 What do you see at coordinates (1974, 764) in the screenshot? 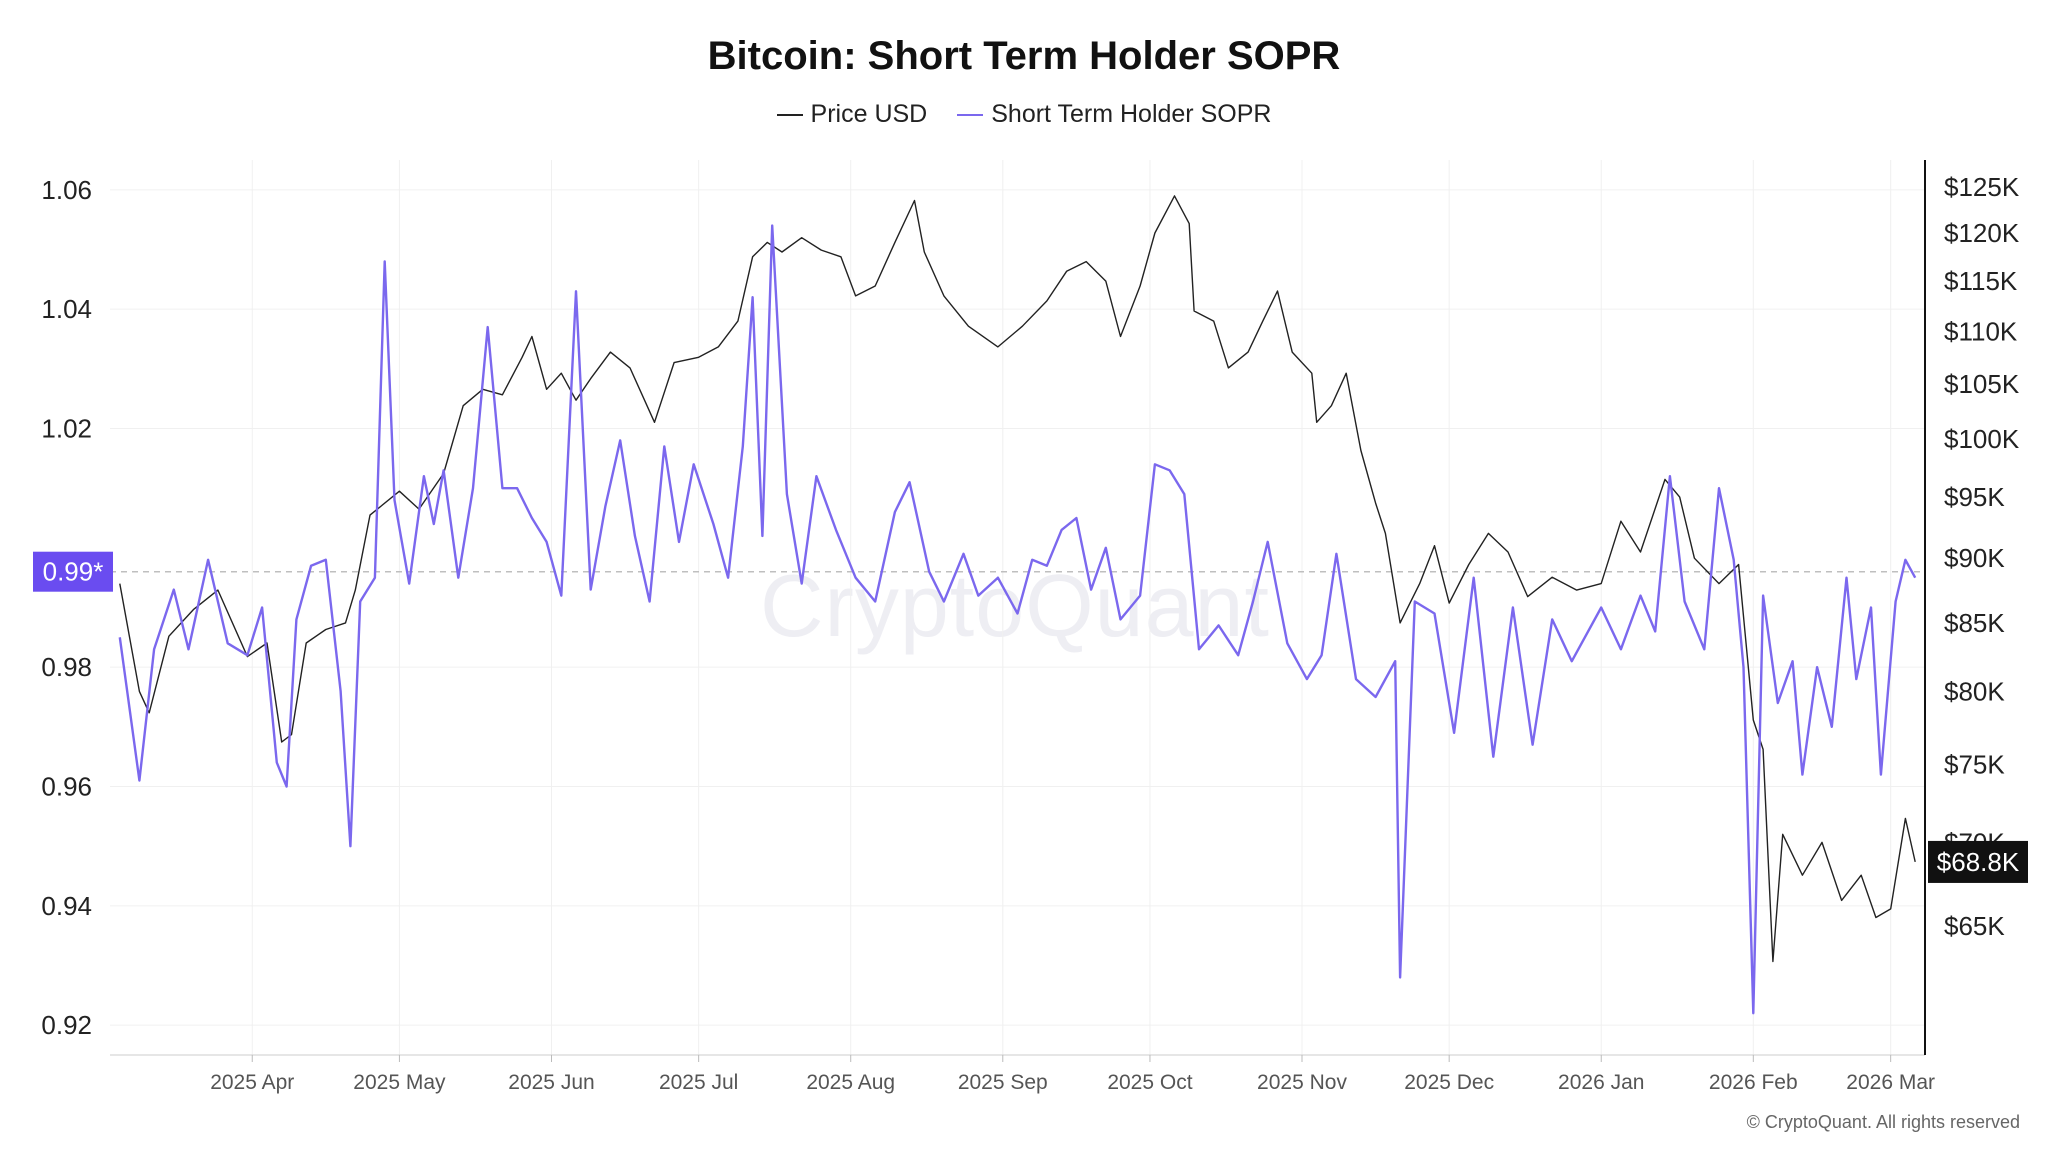
I see `right-tick-label: $75K` at bounding box center [1974, 764].